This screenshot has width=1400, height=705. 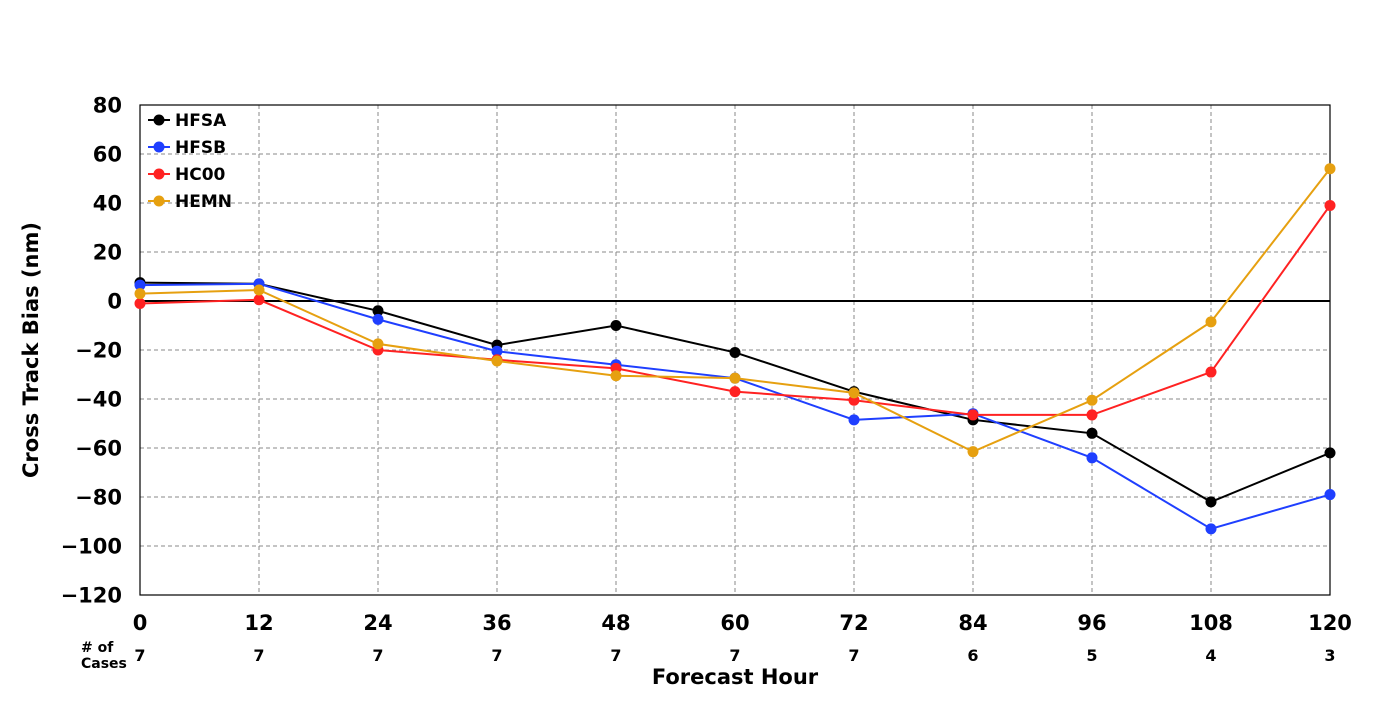 I want to click on y-tick-label: 60, so click(x=107, y=155).